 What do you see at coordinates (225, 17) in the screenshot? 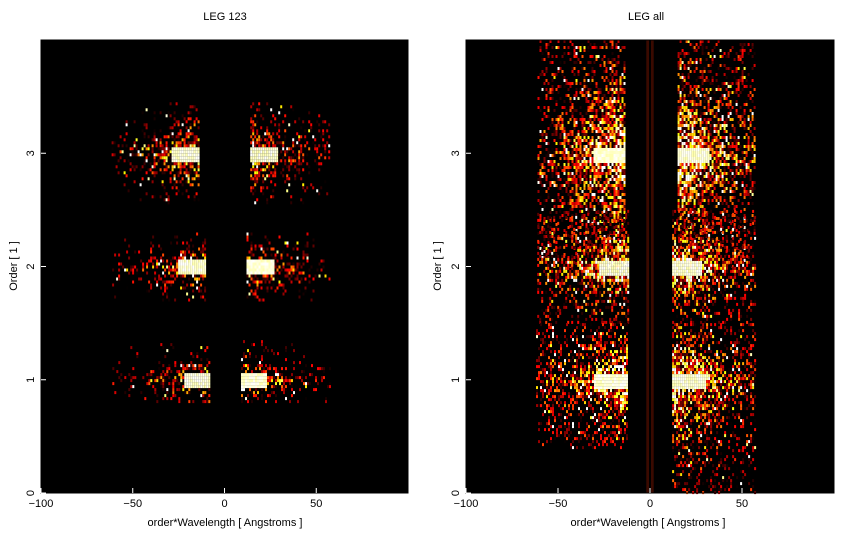
I see `chart-title: LEG 123` at bounding box center [225, 17].